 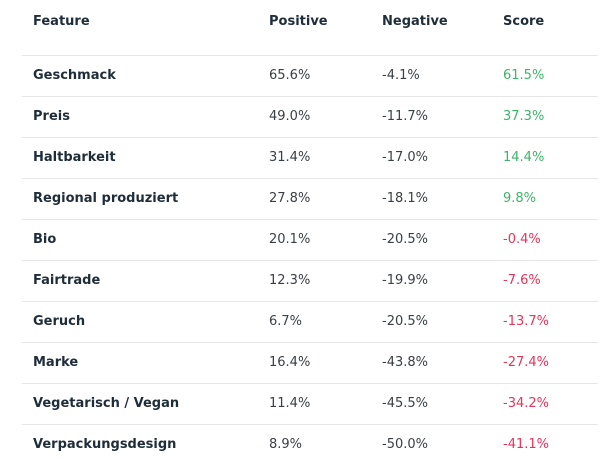 I want to click on feature-cell: Vegetarisch / Vegan, so click(x=140, y=403).